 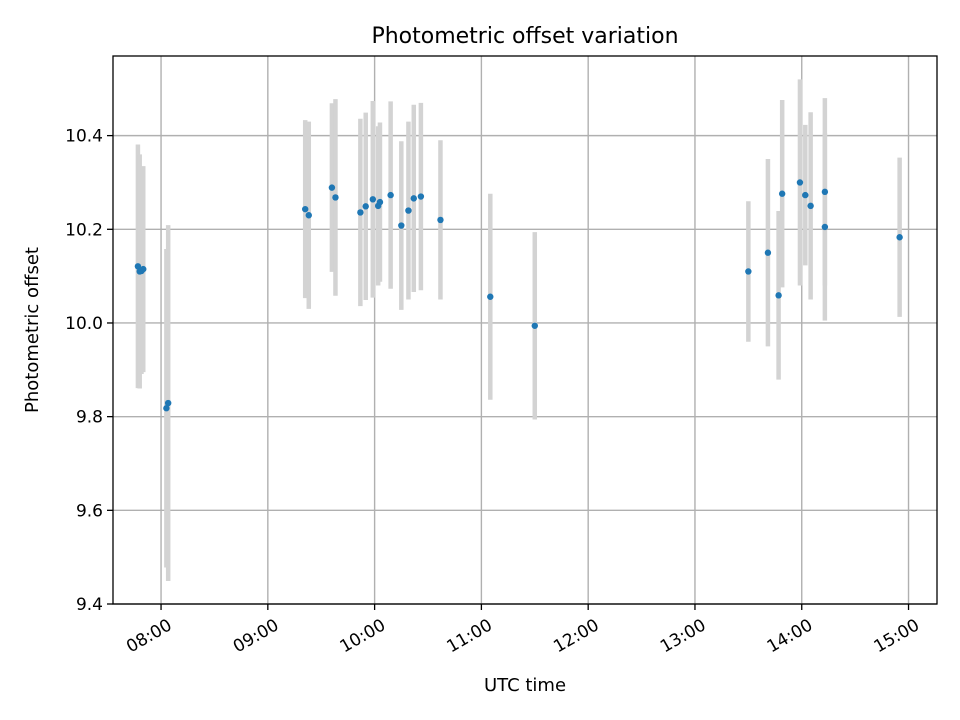 What do you see at coordinates (363, 636) in the screenshot?
I see `x-tick-label: 10:00` at bounding box center [363, 636].